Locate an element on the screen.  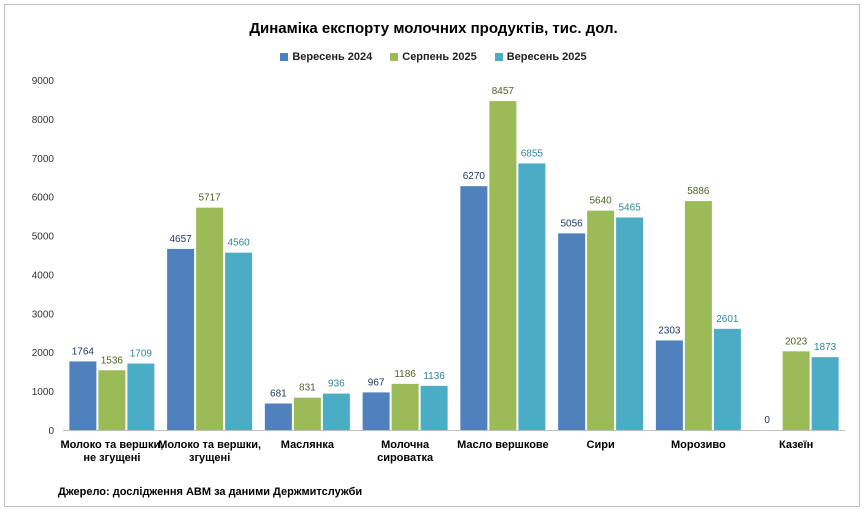
data-label: 4560 is located at coordinates (239, 243).